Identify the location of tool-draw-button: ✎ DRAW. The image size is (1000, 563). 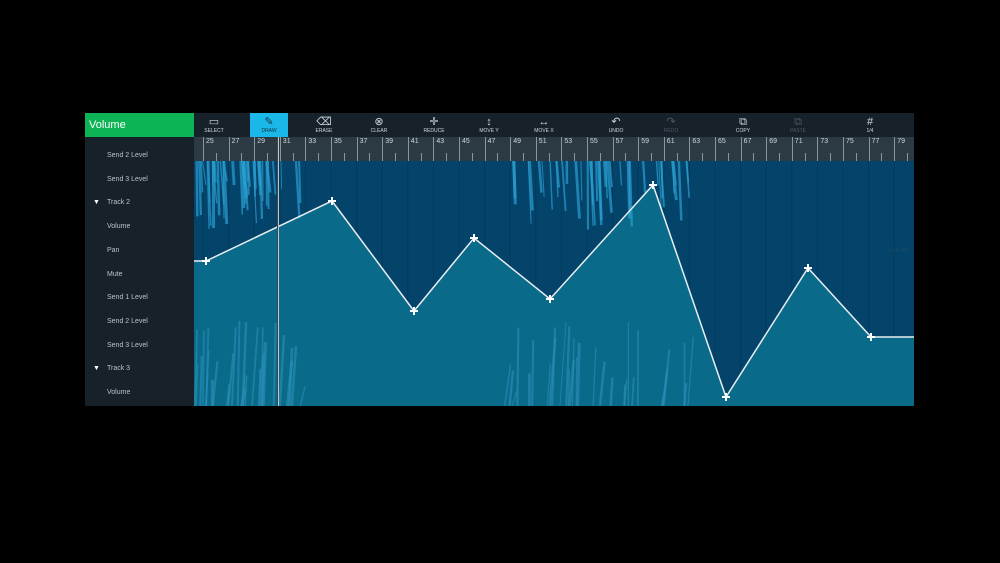
(269, 125).